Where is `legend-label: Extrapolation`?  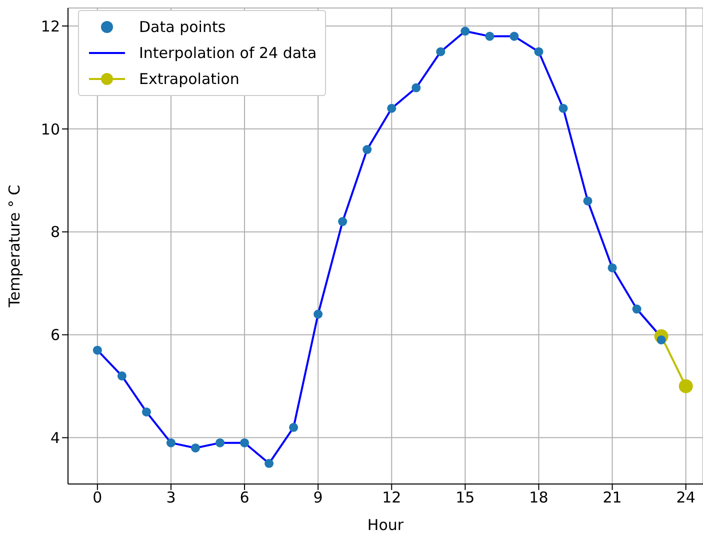 legend-label: Extrapolation is located at coordinates (189, 79).